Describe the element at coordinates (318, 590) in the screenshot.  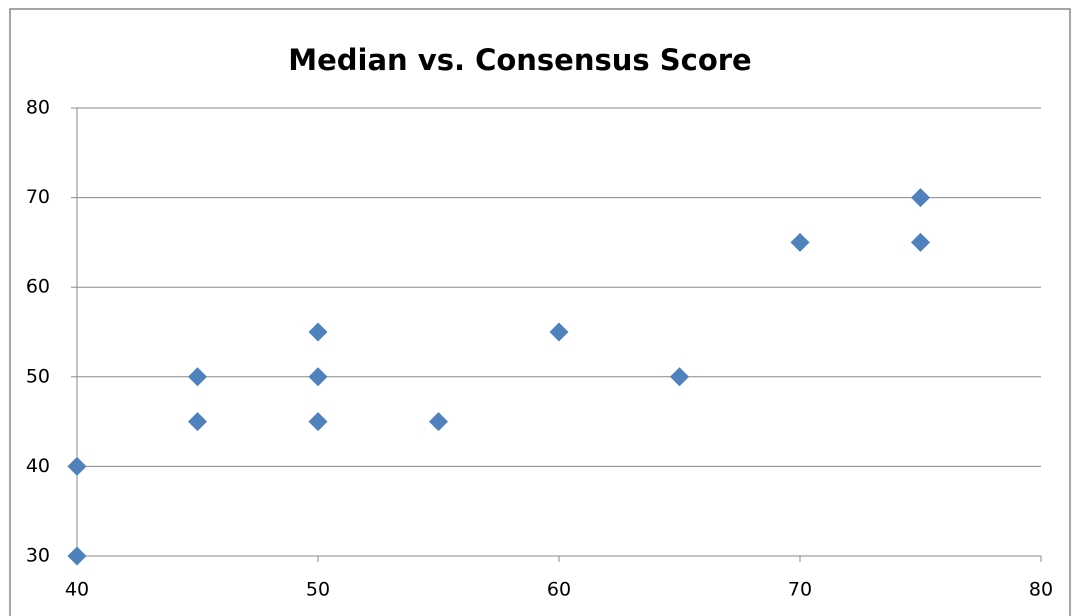
I see `x-tick-label: 50` at that location.